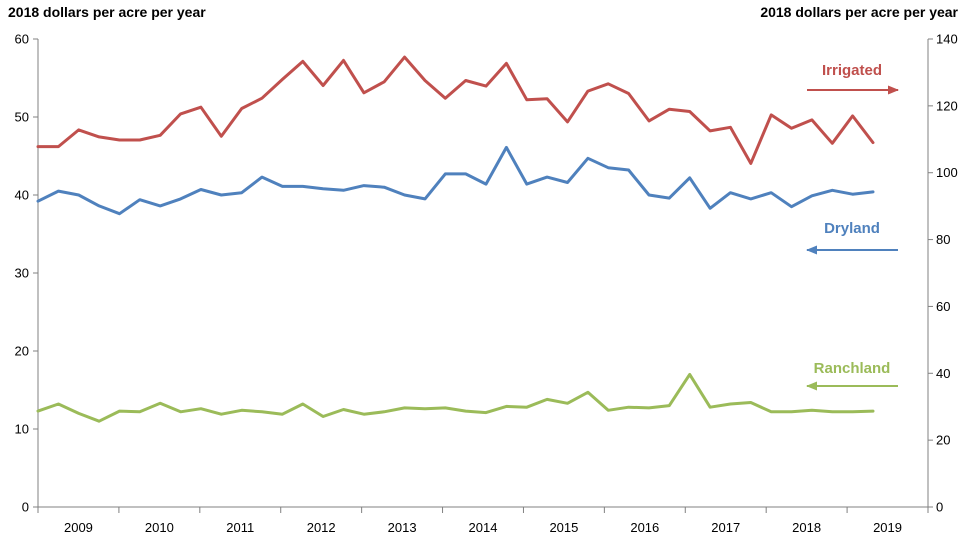  What do you see at coordinates (22, 117) in the screenshot?
I see `left-tick-label: 50` at bounding box center [22, 117].